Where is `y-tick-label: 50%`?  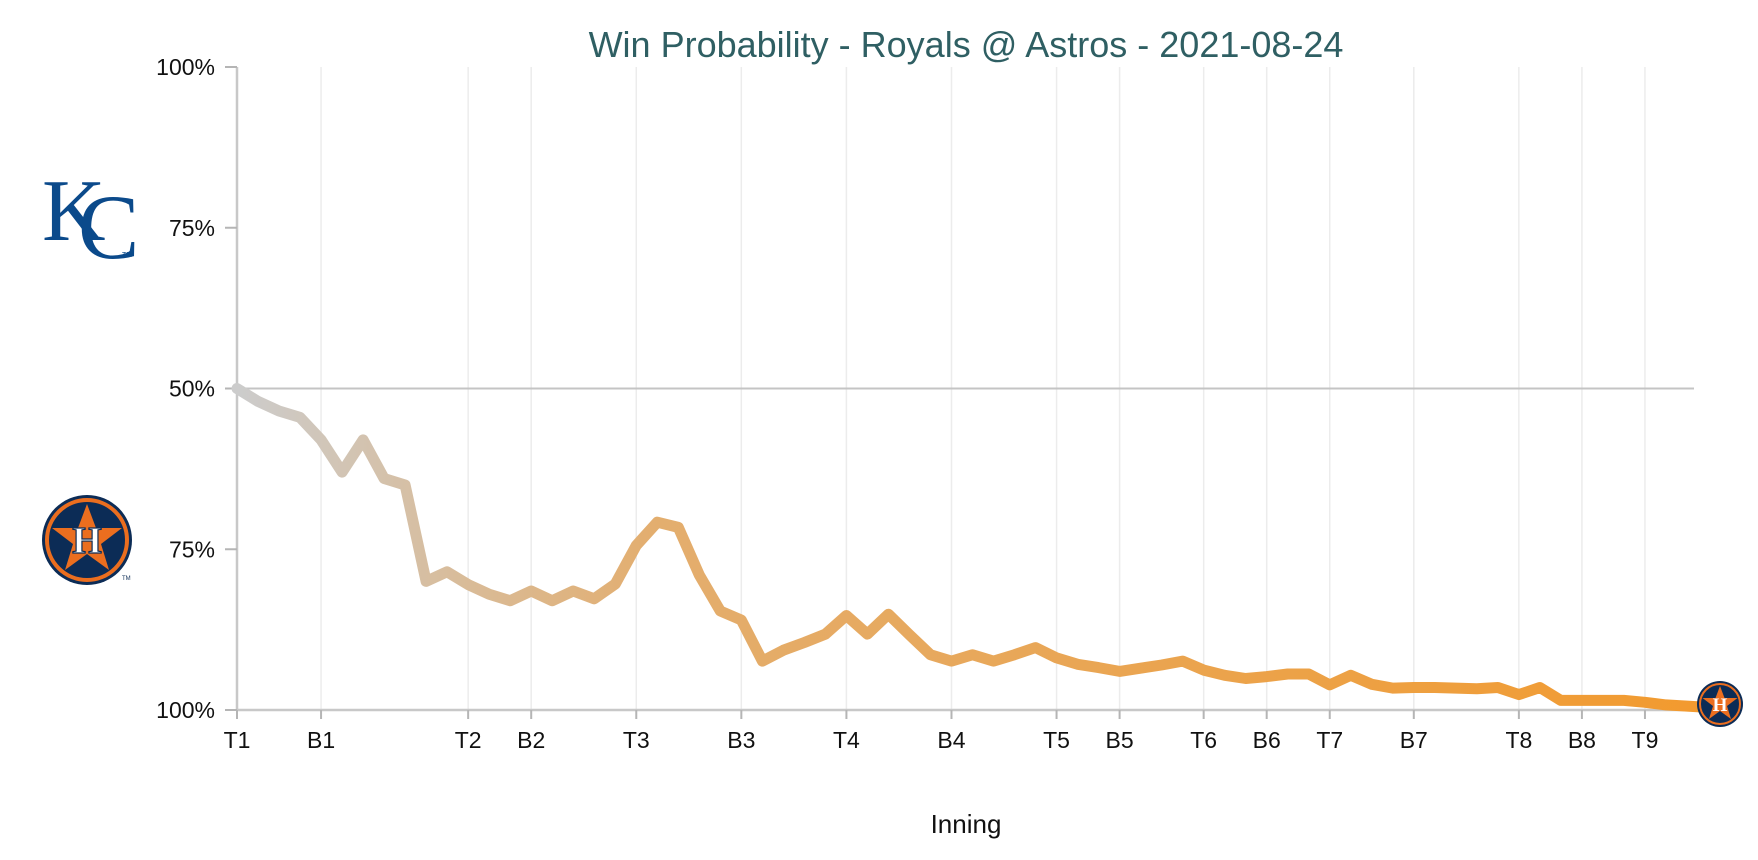
y-tick-label: 50% is located at coordinates (192, 389).